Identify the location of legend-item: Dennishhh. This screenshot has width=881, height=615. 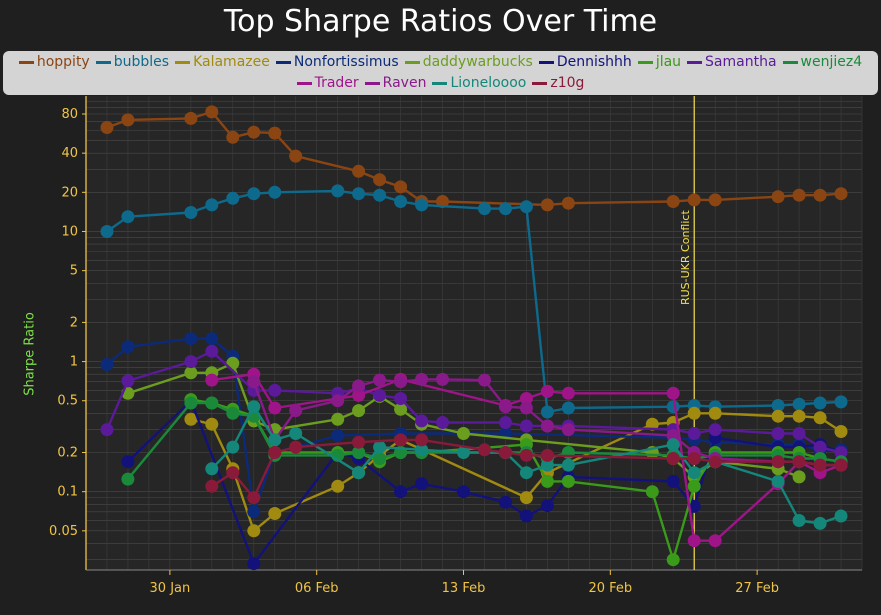
(585, 62).